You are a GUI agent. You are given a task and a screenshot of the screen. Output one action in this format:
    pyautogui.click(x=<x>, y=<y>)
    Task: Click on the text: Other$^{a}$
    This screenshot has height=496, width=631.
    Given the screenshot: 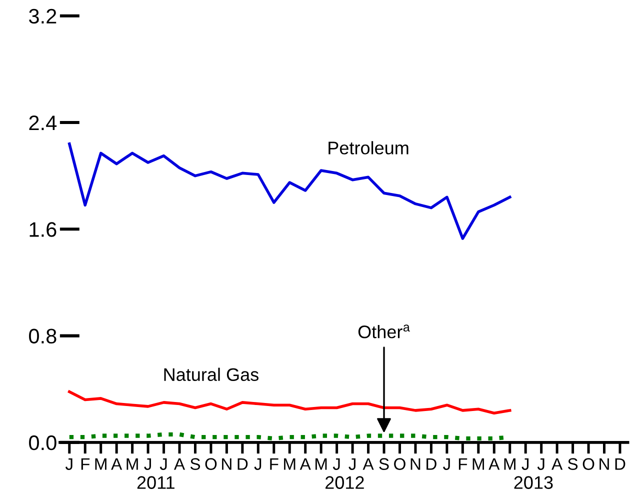 What is the action you would take?
    pyautogui.click(x=384, y=331)
    